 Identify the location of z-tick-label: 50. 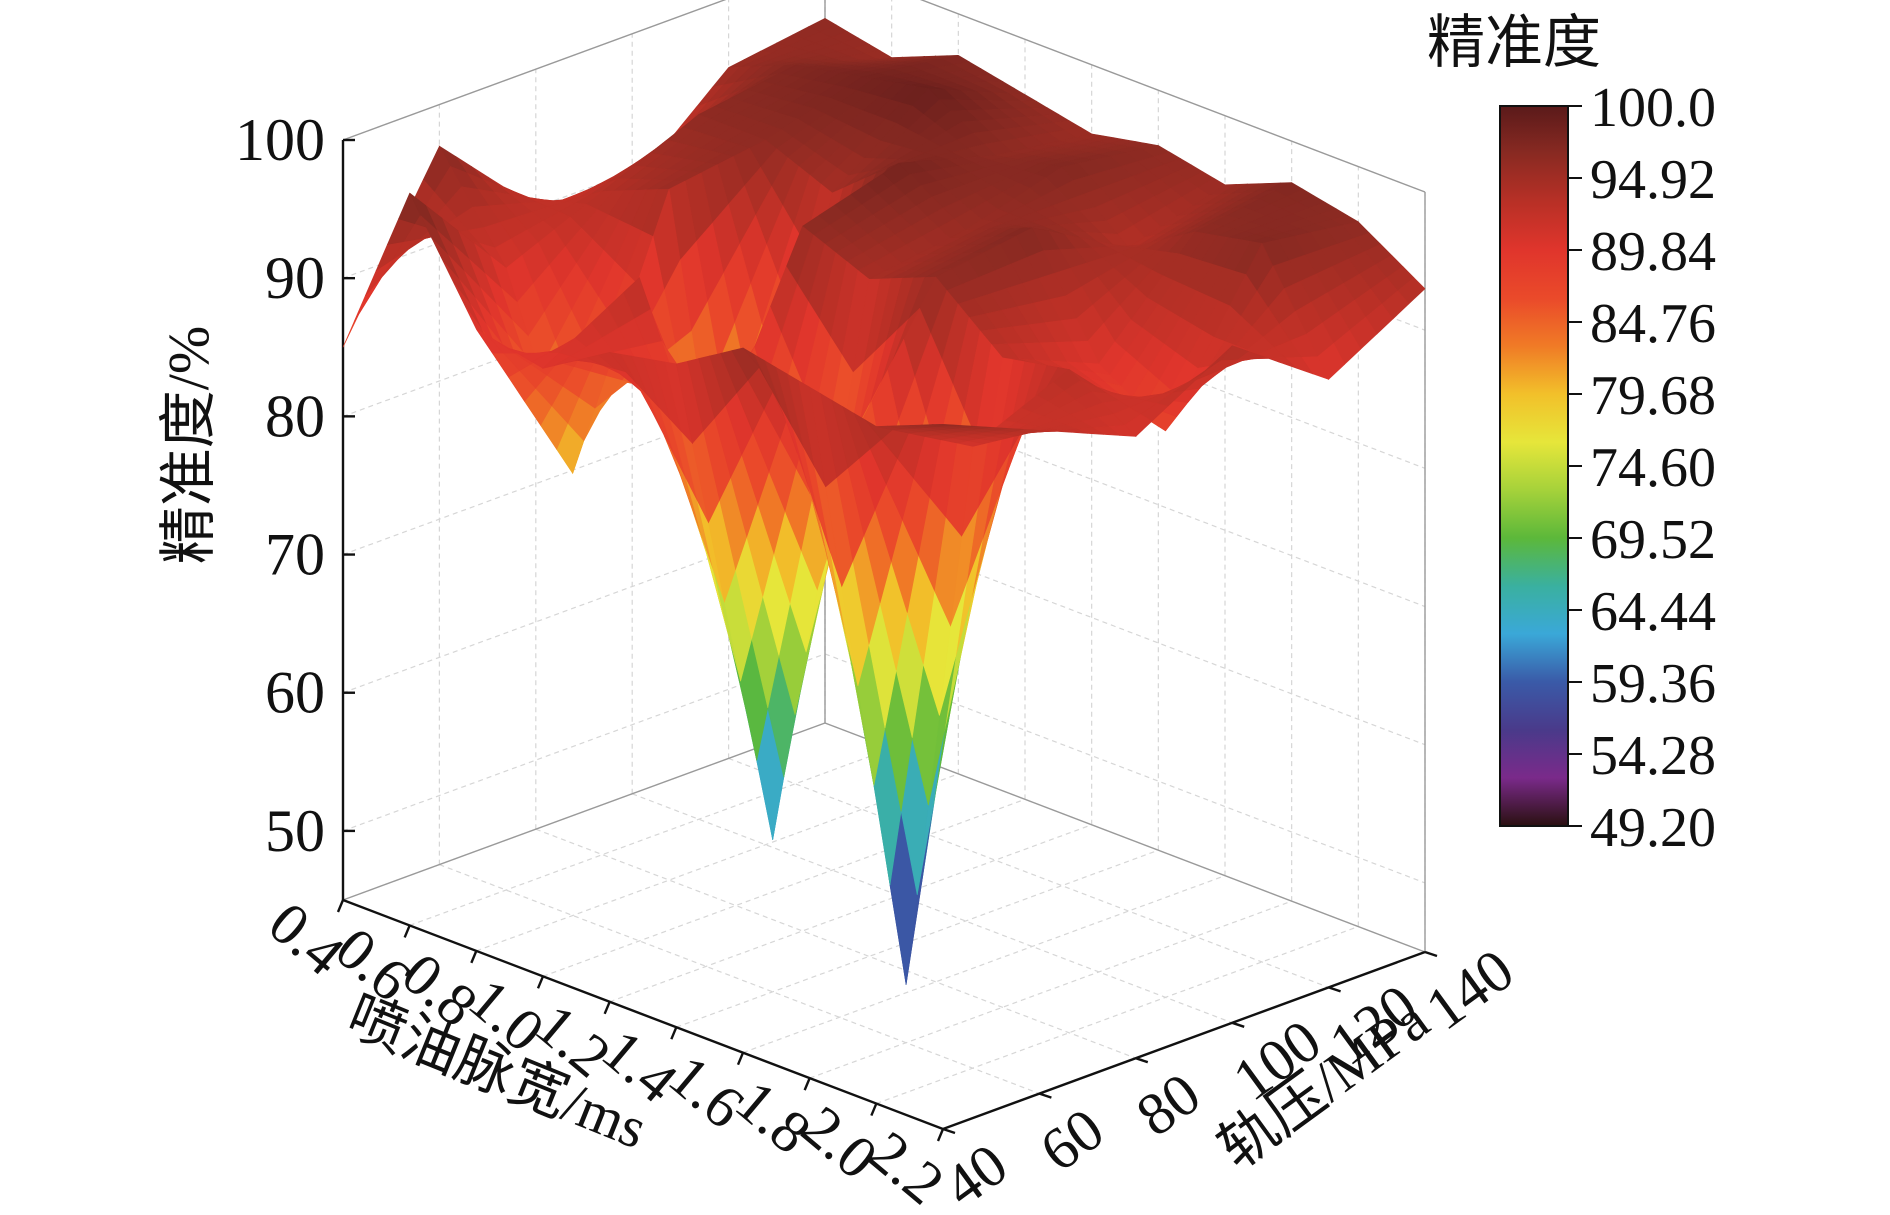
(295, 831).